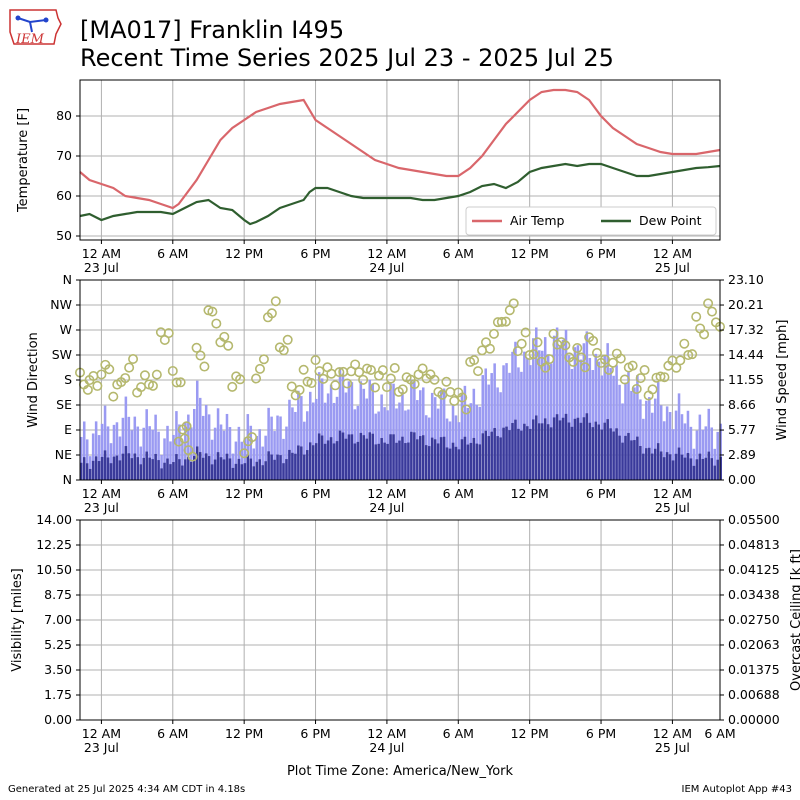 This screenshot has height=800, width=800. I want to click on visibility-ytick-label: 14.00, so click(54, 519).